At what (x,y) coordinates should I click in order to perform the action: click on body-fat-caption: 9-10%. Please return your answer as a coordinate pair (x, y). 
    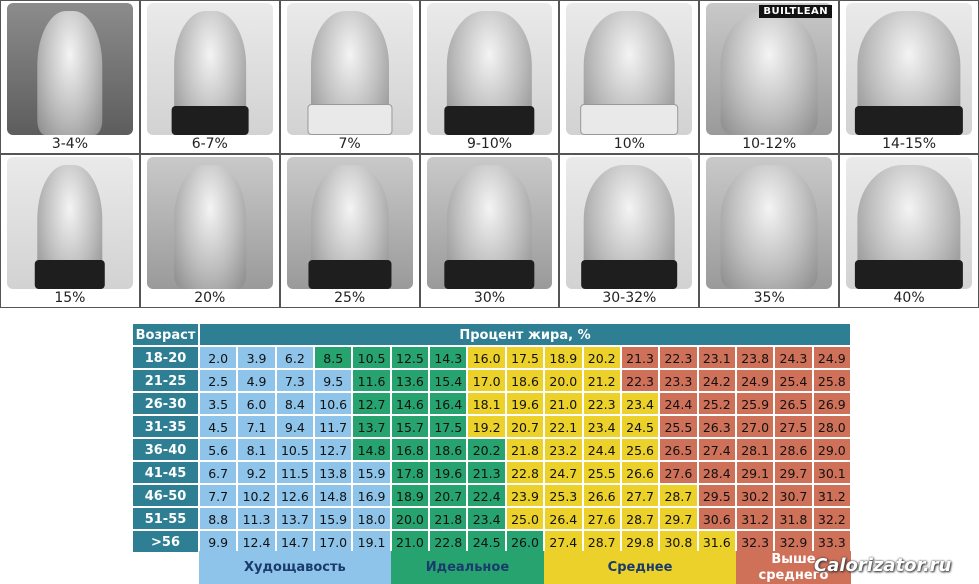
    Looking at the image, I should click on (489, 144).